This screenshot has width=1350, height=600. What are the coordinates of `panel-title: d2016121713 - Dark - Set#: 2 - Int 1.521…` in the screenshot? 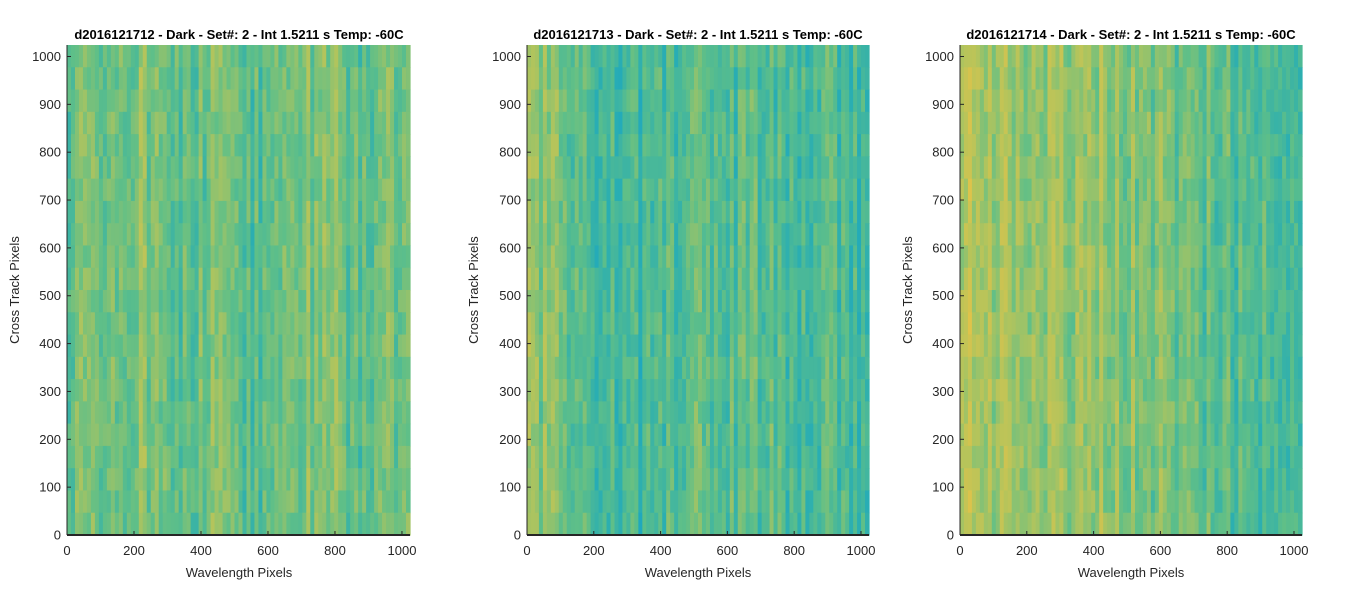 It's located at (698, 34).